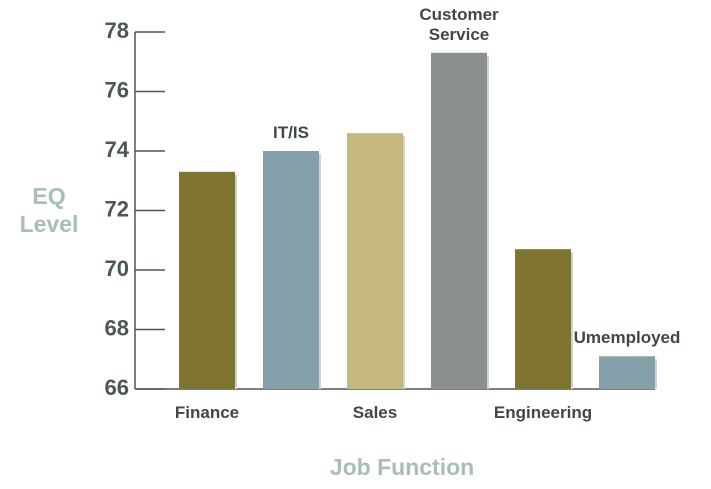  What do you see at coordinates (291, 132) in the screenshot?
I see `category-label: IT/IS` at bounding box center [291, 132].